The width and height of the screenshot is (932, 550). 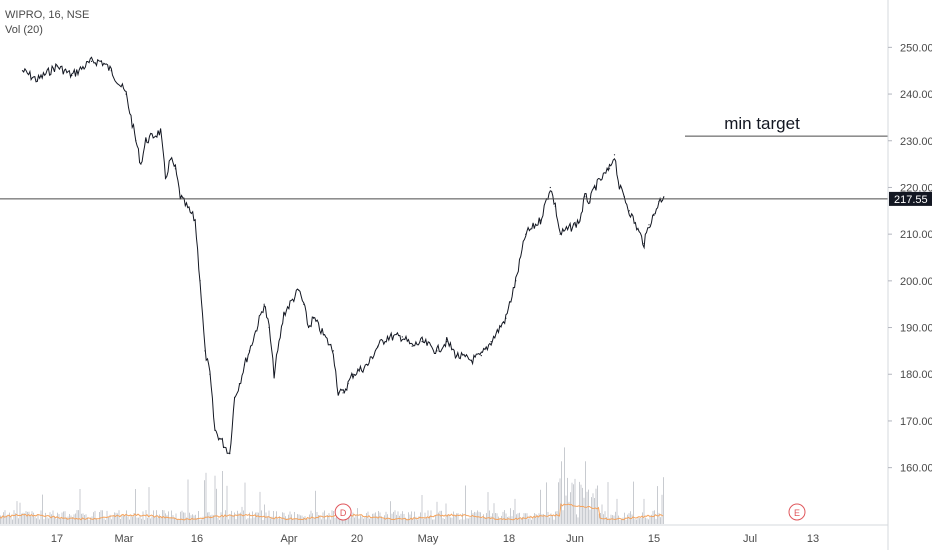 What do you see at coordinates (654, 539) in the screenshot?
I see `x-tick-label: 15` at bounding box center [654, 539].